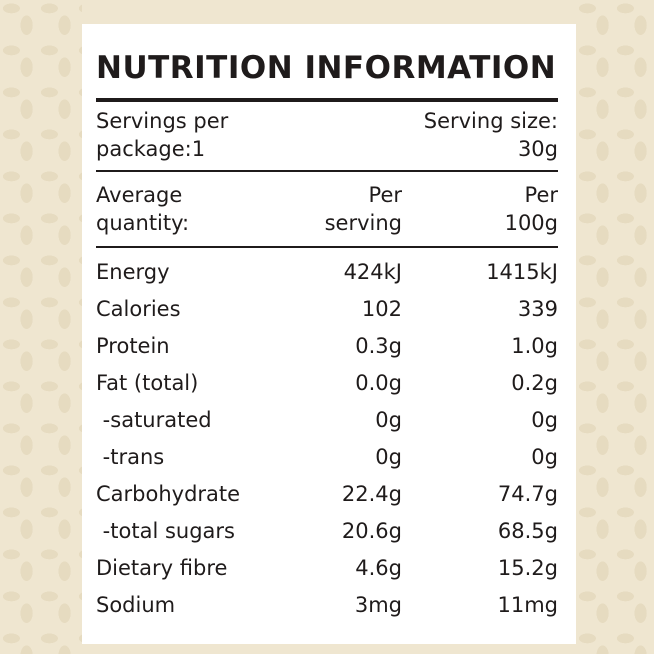  Describe the element at coordinates (327, 459) in the screenshot. I see `nutrient-row-trans: -trans 0g 0g` at that location.